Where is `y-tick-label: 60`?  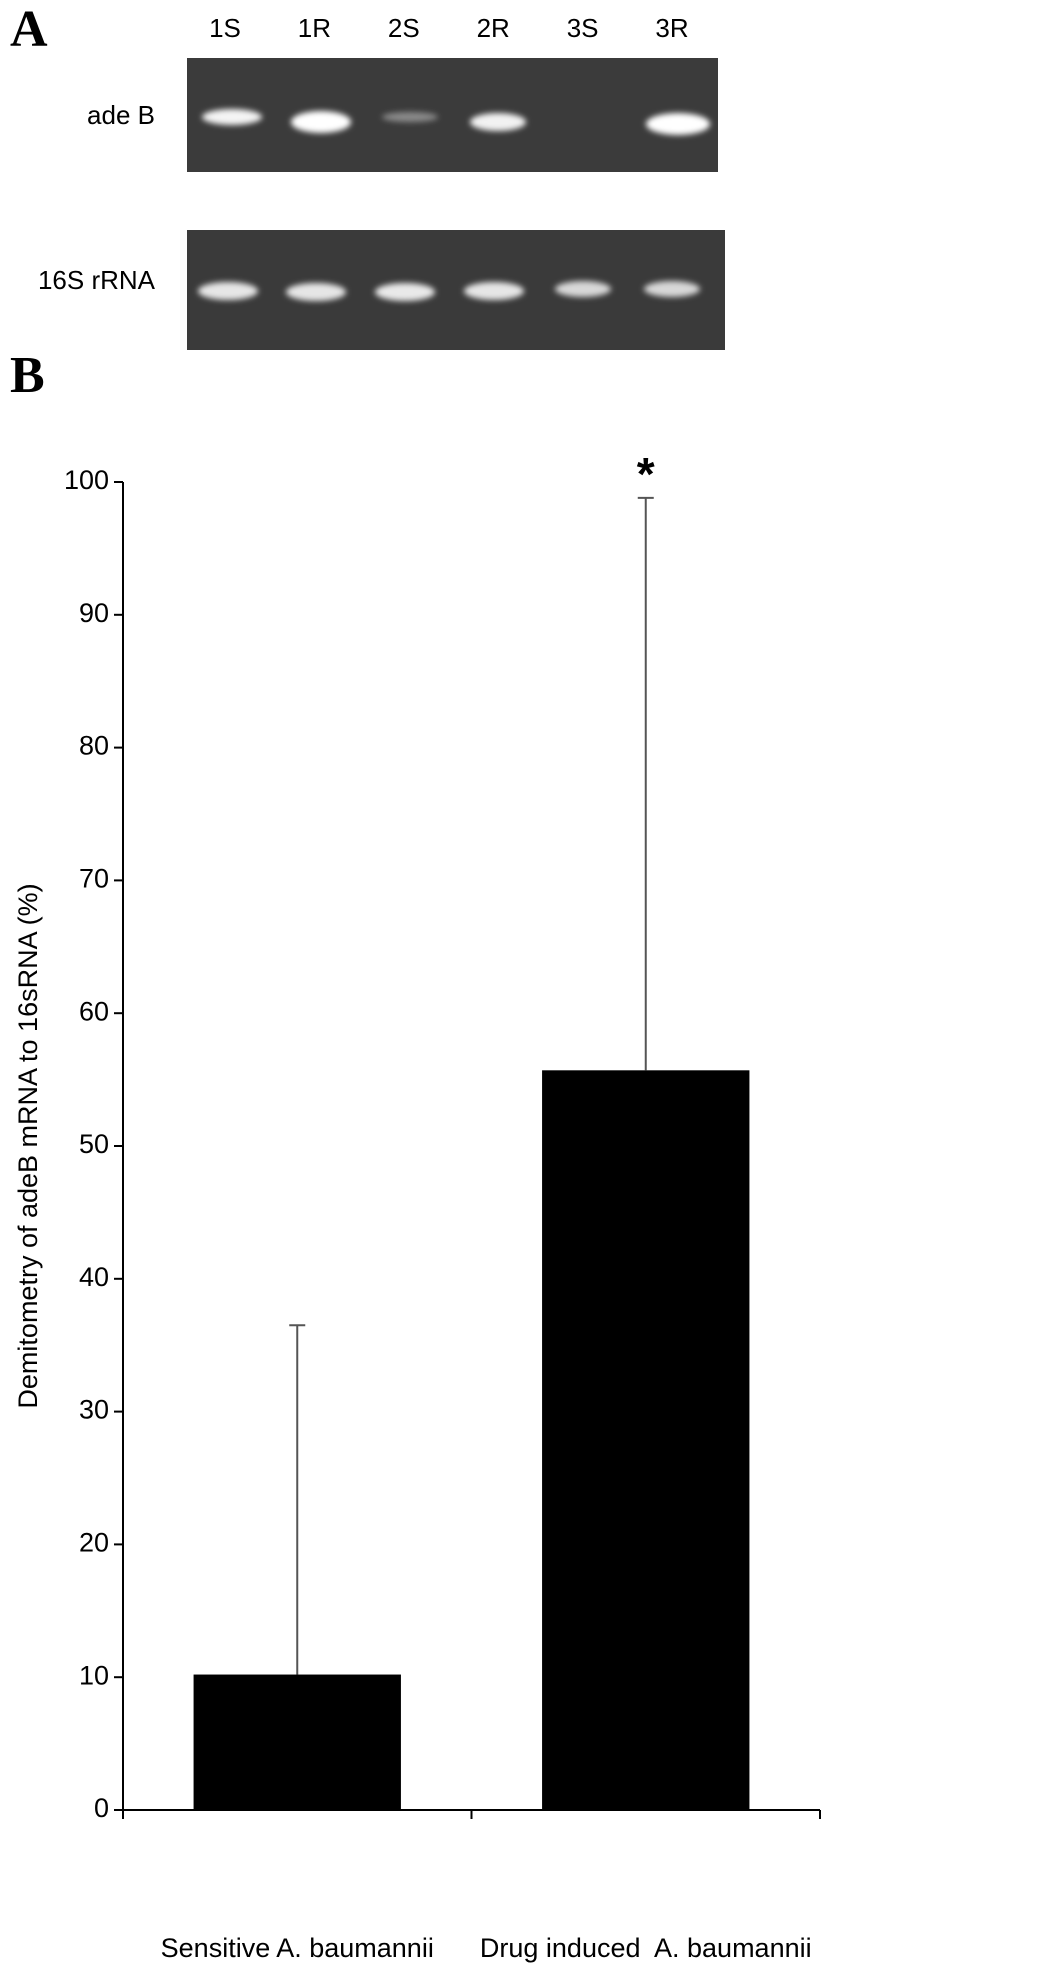 y-tick-label: 60 is located at coordinates (94, 1011).